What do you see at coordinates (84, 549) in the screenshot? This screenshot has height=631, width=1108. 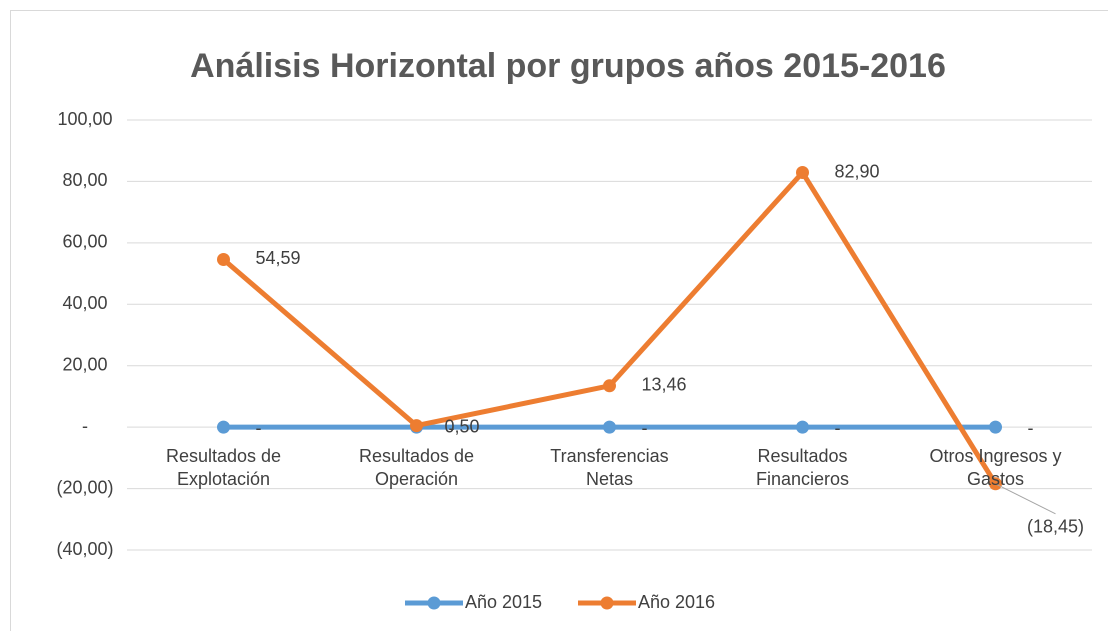 I see `y-tick-label: (40,00)` at bounding box center [84, 549].